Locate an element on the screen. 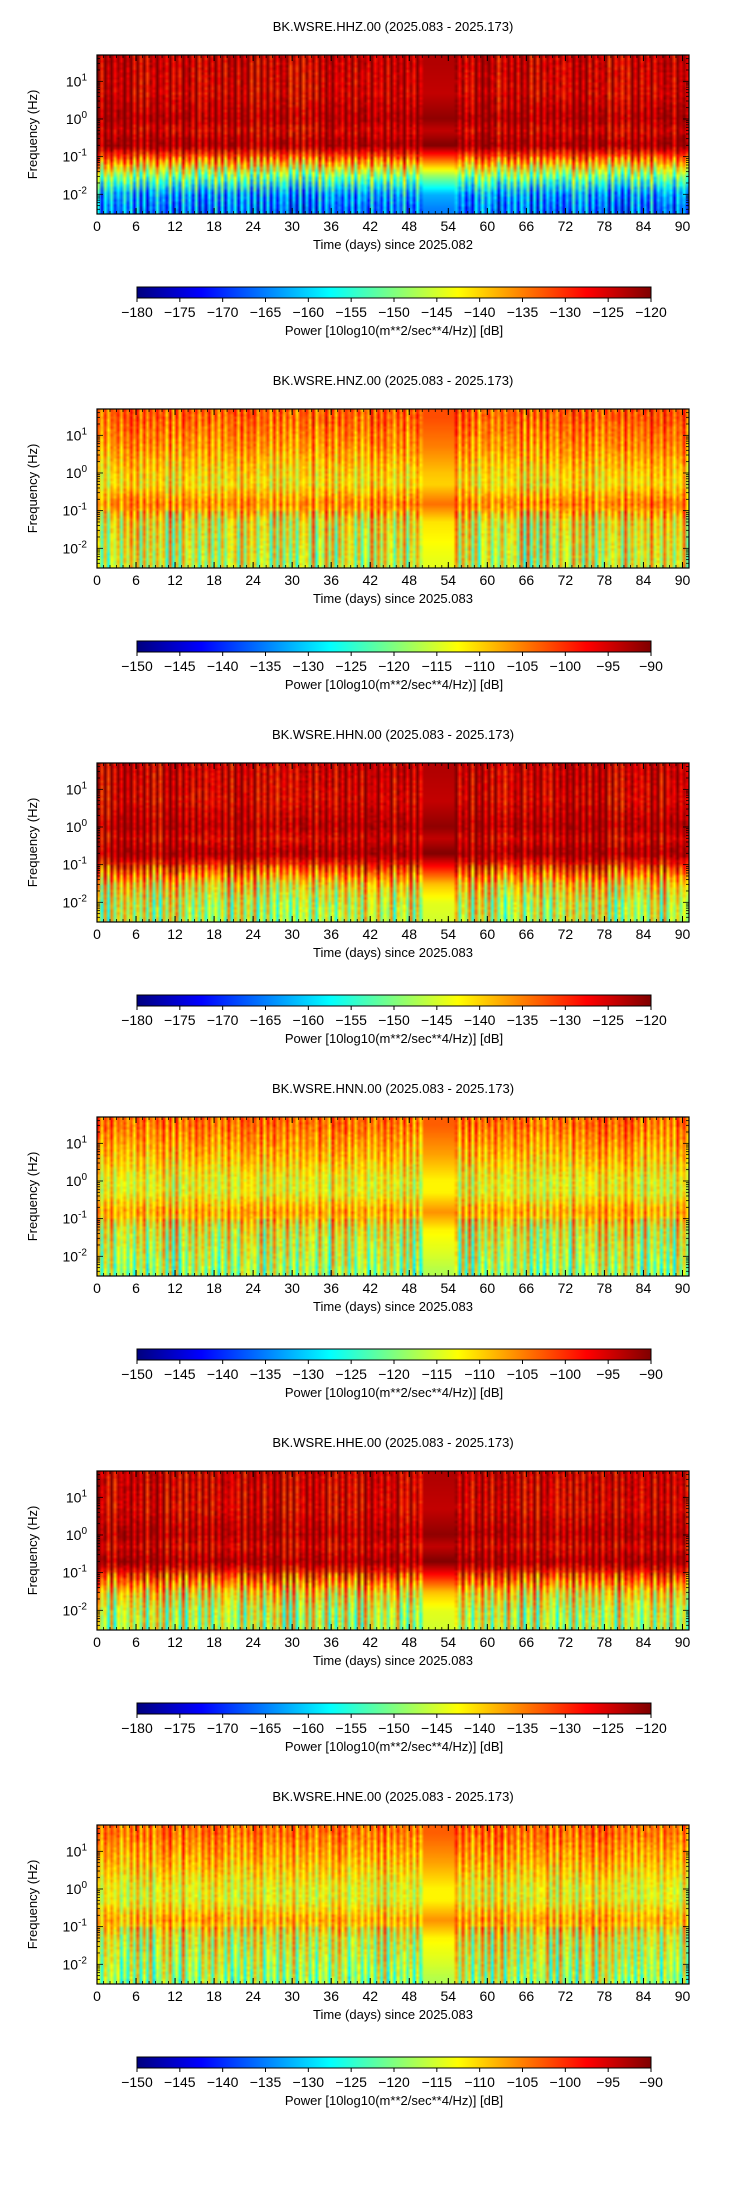 This screenshot has width=750, height=2197. chart-title: BK.WSRE.HHE.00 (2025.083 - 2025.173) is located at coordinates (392, 1442).